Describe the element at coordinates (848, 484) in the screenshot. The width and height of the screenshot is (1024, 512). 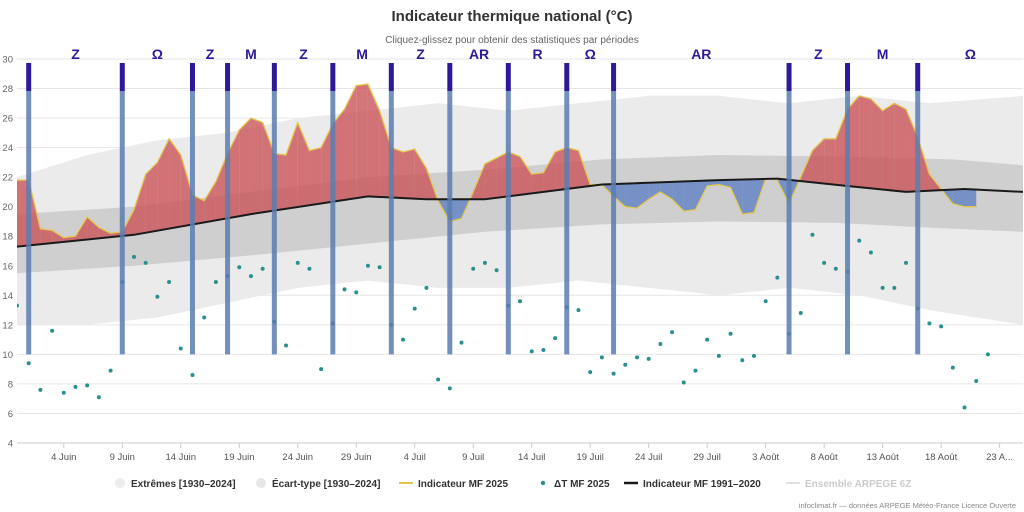
I see `legend-item: Ensemble ARPEGE 6Z` at that location.